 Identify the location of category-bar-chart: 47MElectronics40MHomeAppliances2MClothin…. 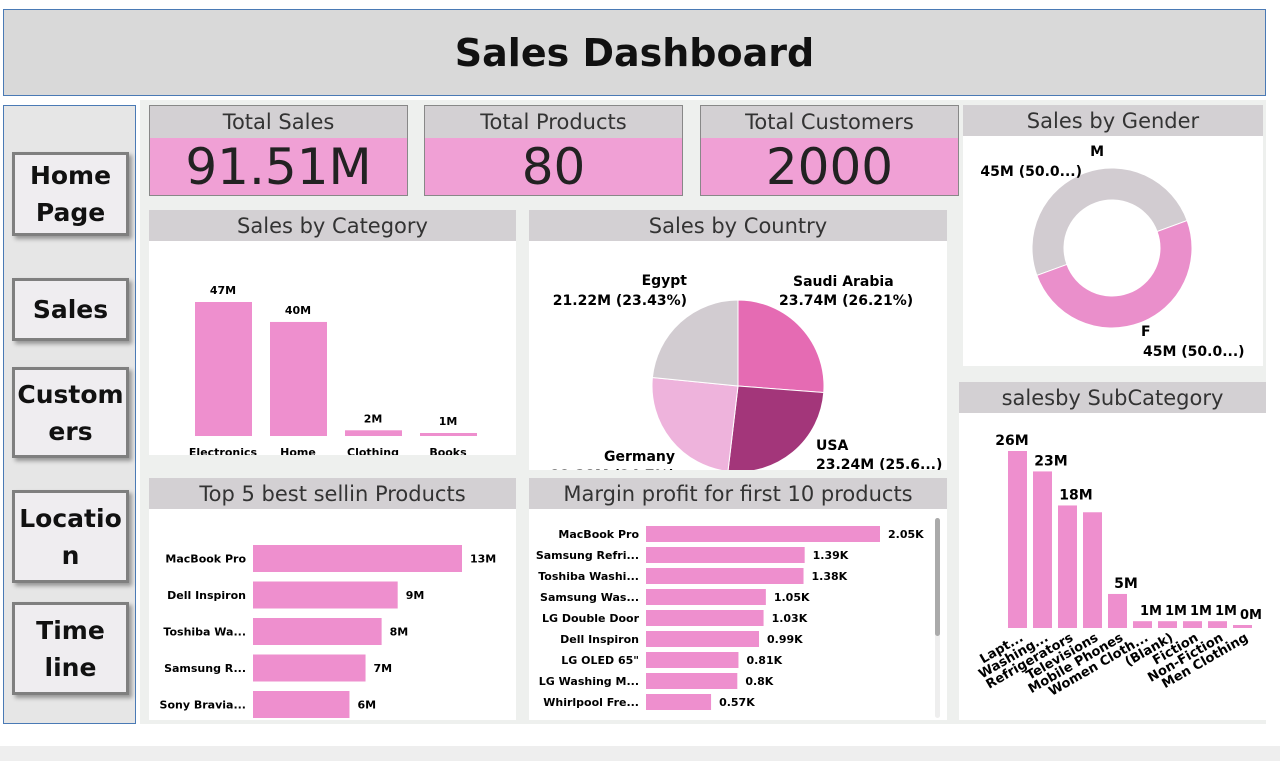
(333, 378).